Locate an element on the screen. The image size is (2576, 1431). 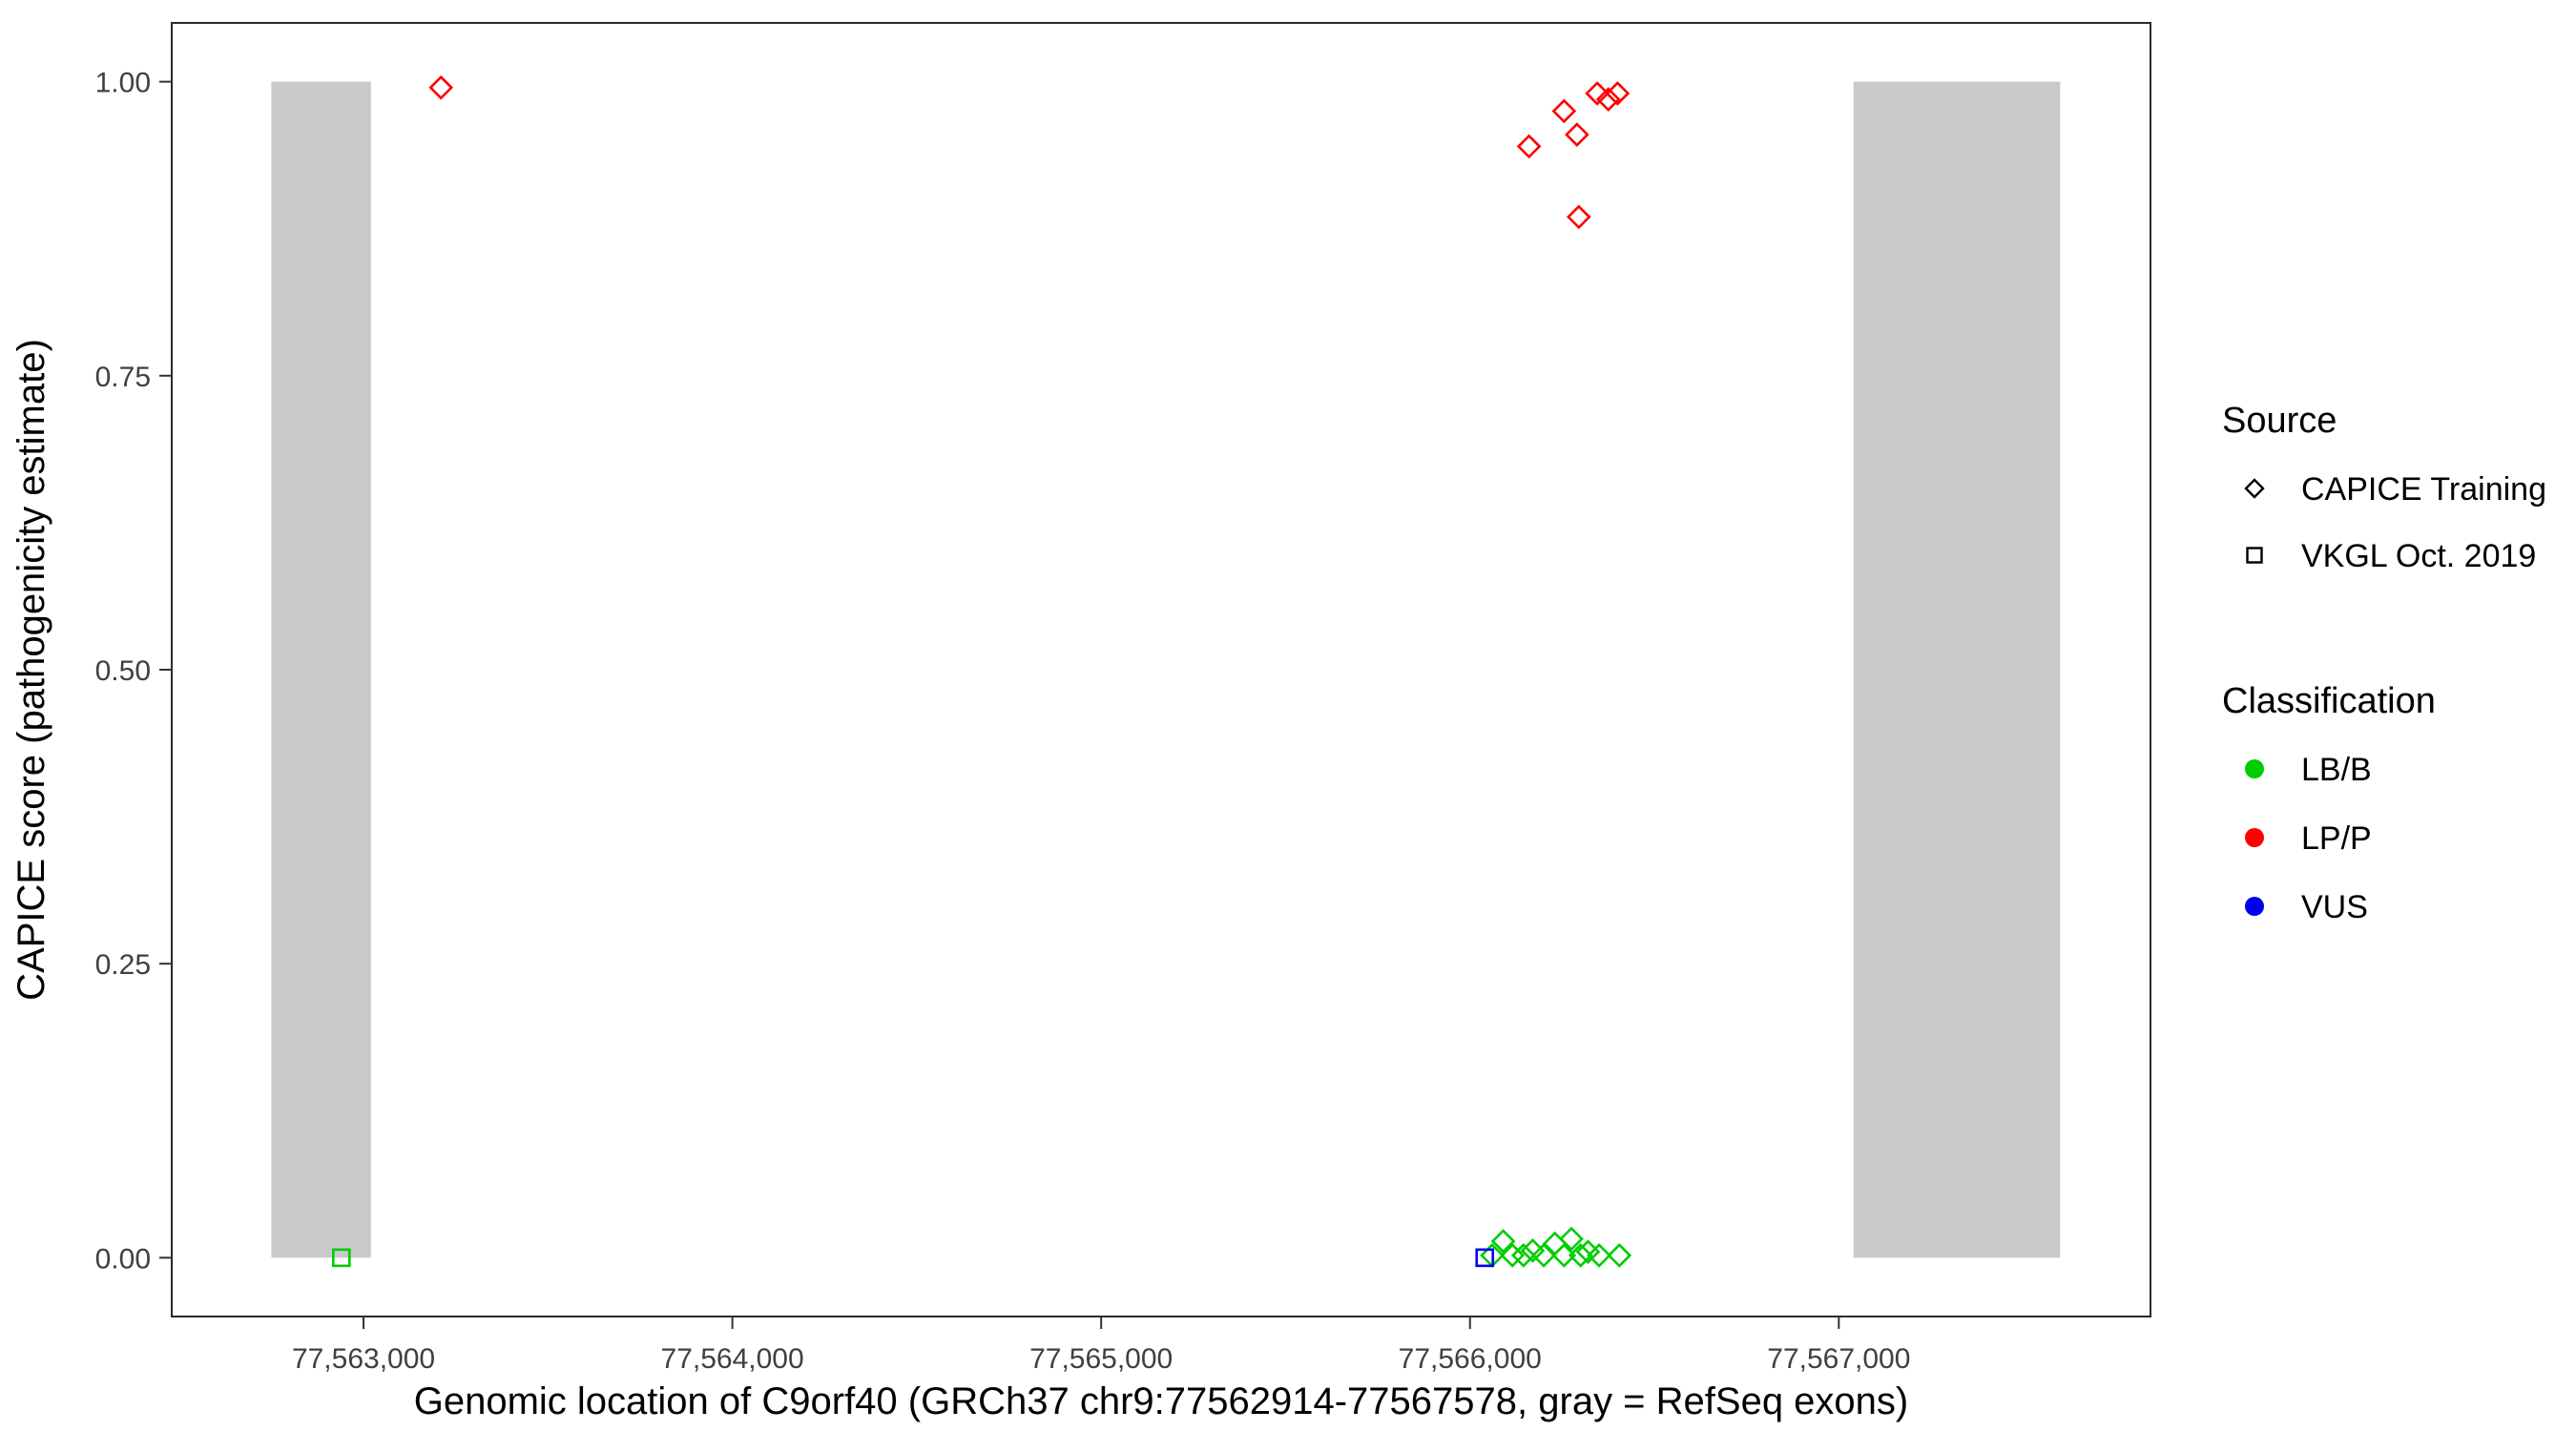
y-tick-label: 1.00 is located at coordinates (123, 83).